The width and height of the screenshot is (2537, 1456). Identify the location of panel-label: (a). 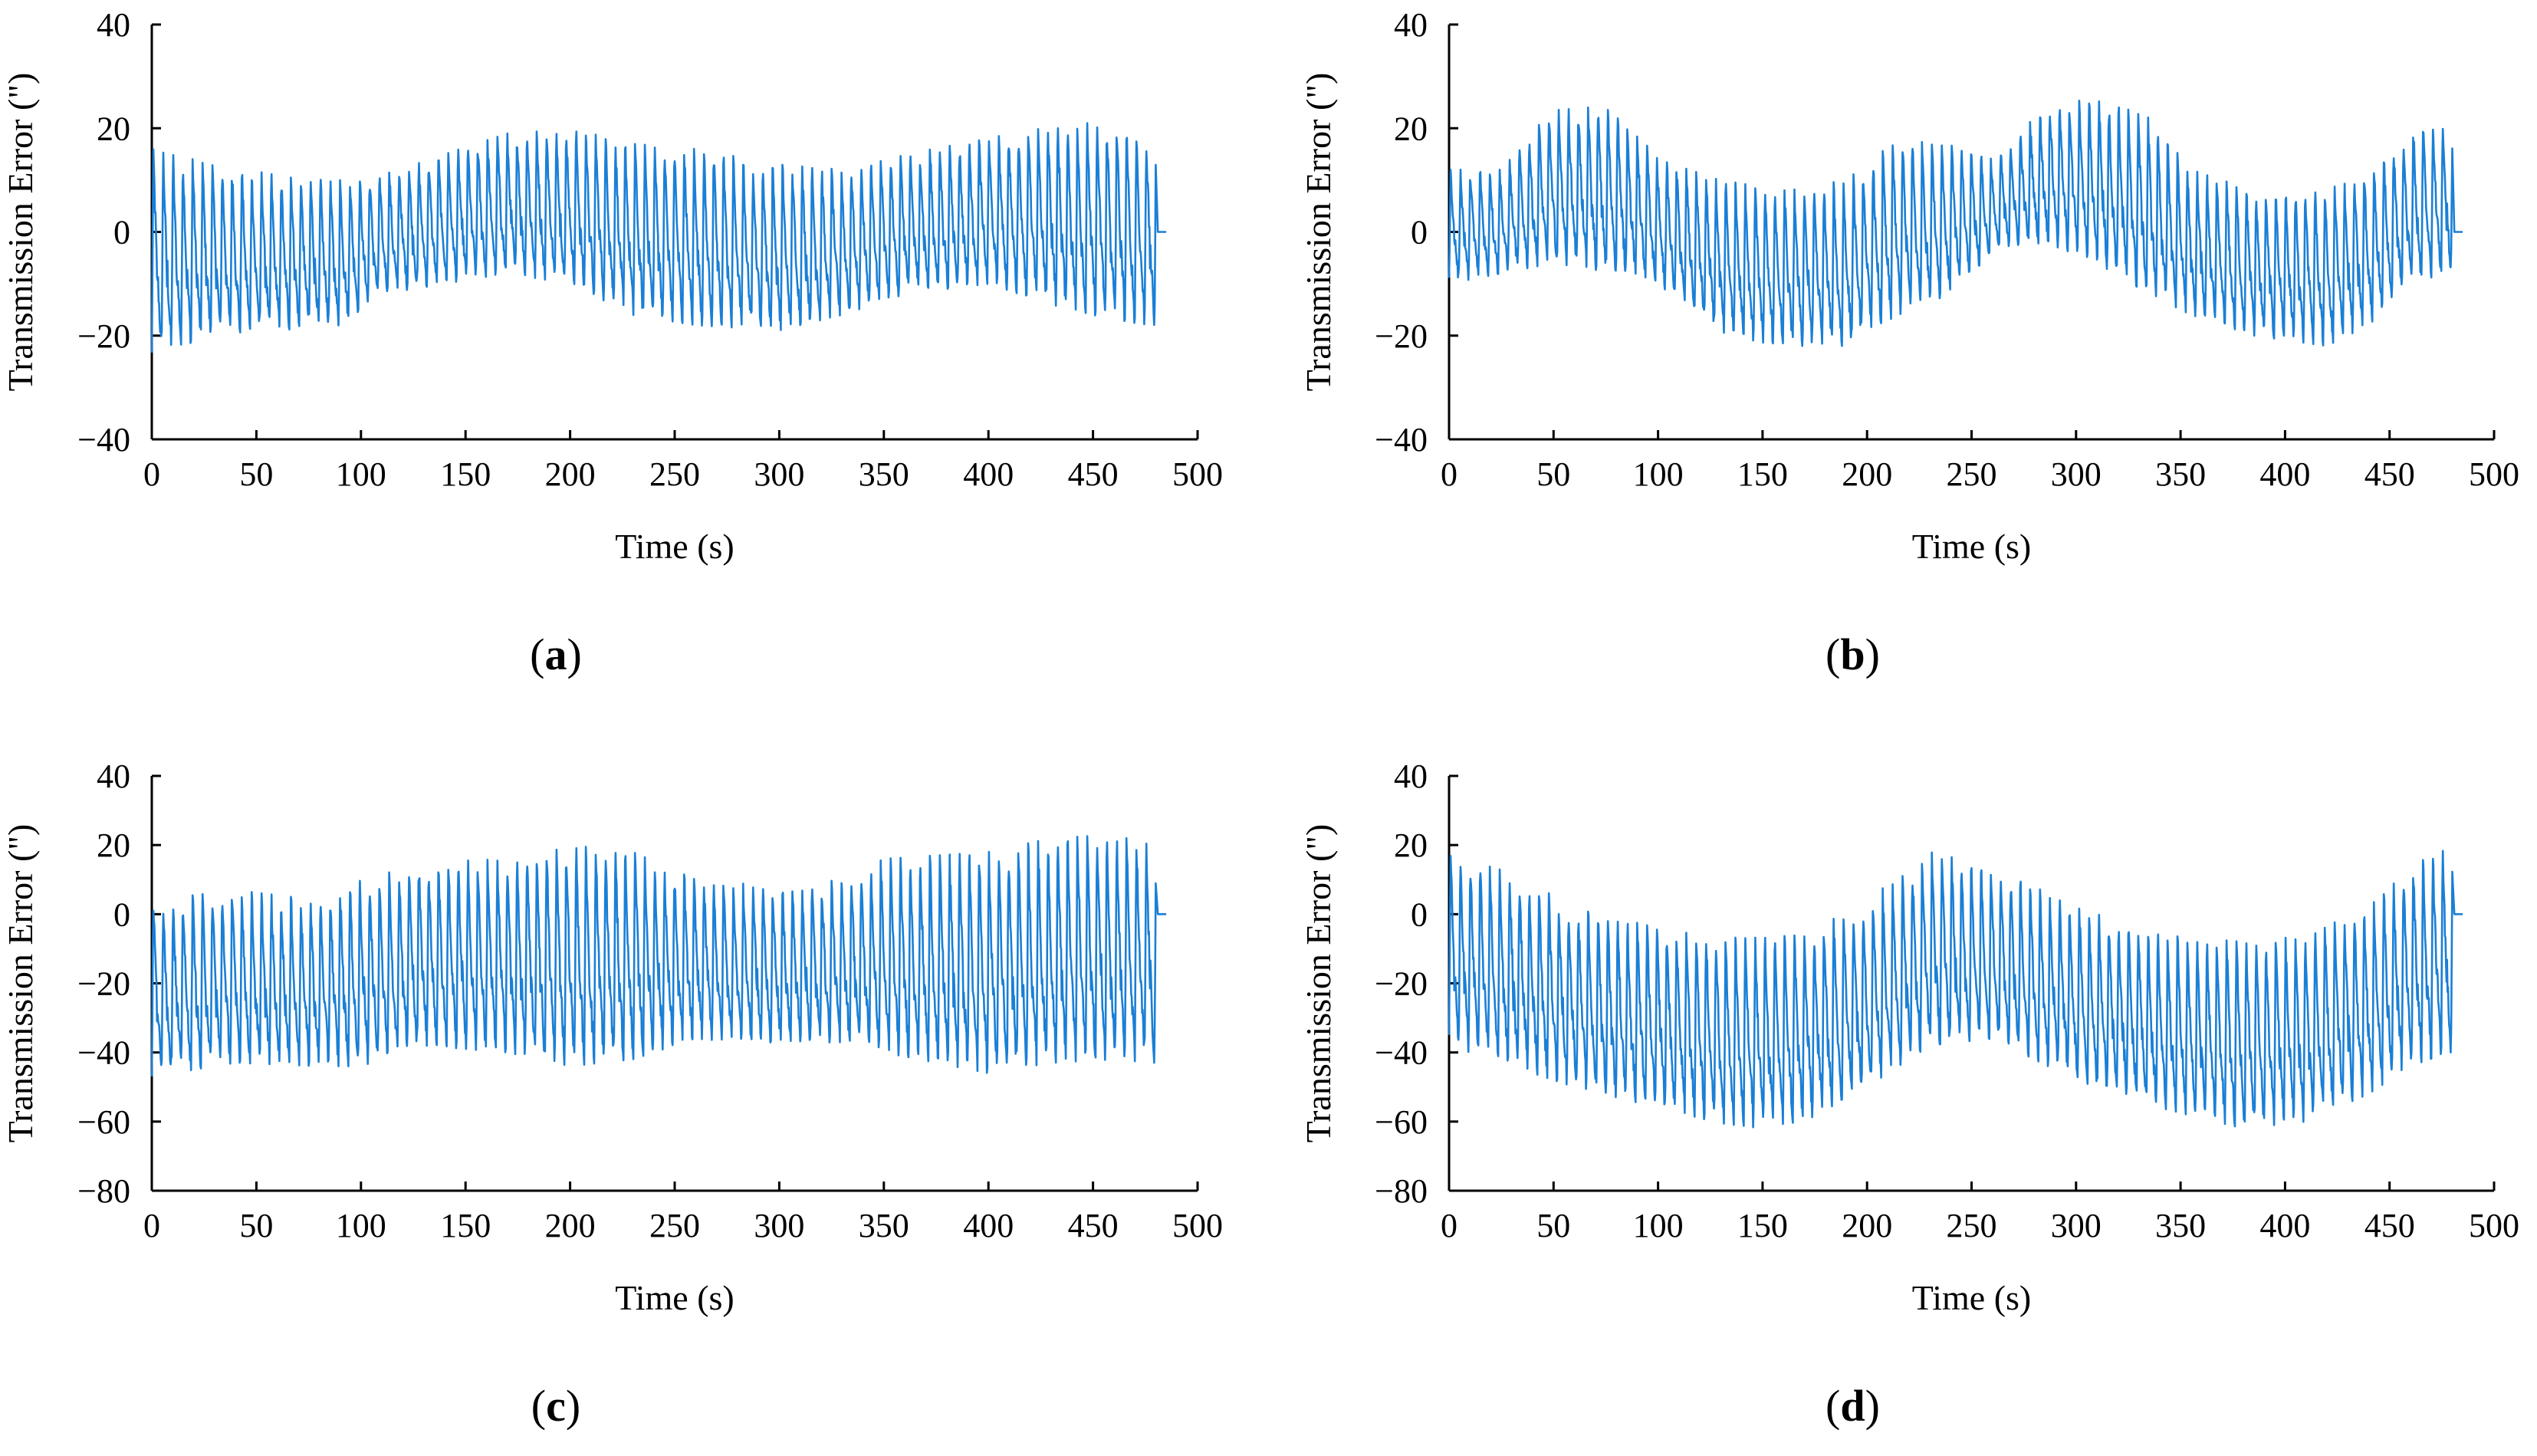
(556, 654).